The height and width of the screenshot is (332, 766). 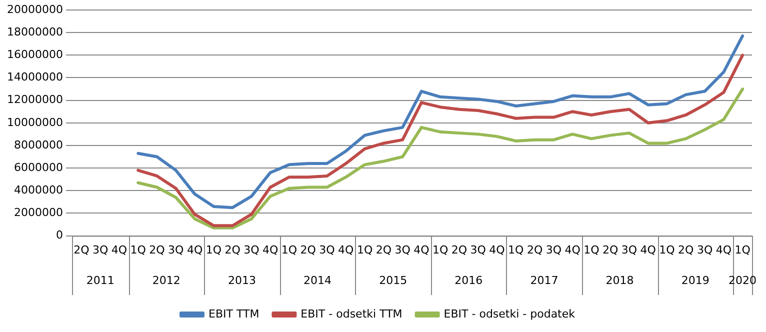 I want to click on text: 2013, so click(x=242, y=280).